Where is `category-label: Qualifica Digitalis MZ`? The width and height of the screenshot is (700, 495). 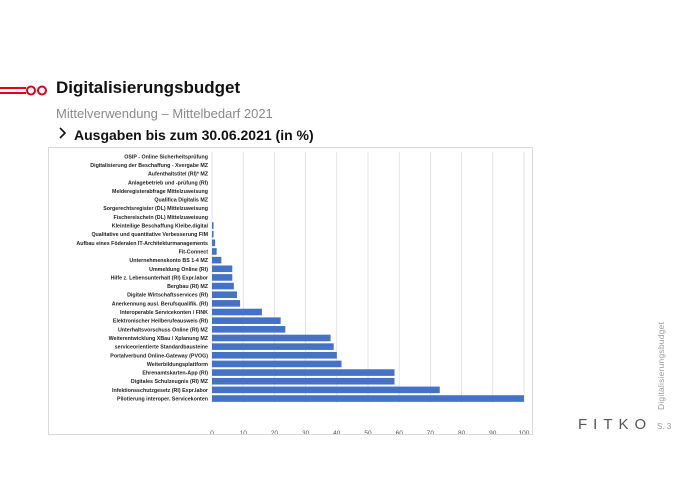
category-label: Qualifica Digitalis MZ is located at coordinates (181, 201).